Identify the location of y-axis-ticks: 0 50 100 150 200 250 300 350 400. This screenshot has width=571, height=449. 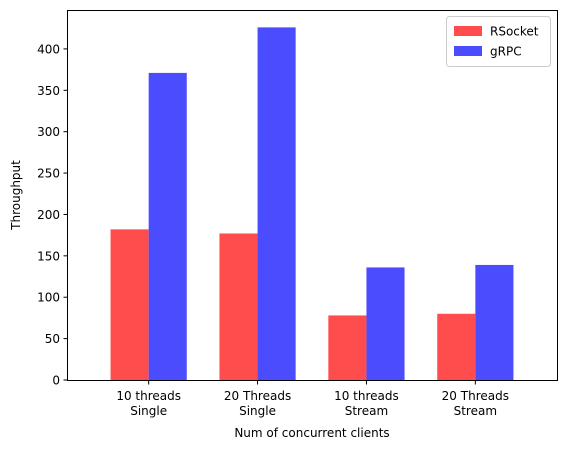
(52, 215).